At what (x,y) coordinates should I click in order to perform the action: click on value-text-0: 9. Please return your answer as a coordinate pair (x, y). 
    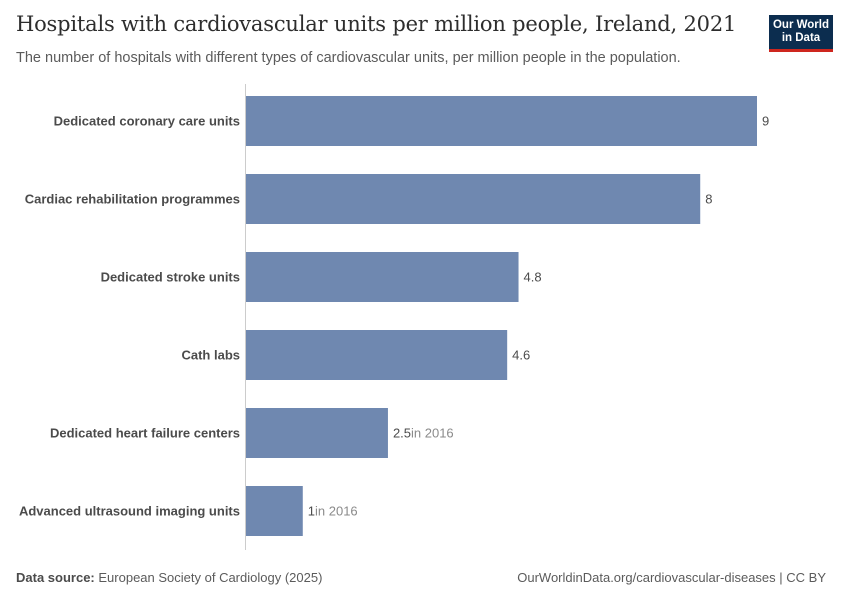
    Looking at the image, I should click on (765, 121).